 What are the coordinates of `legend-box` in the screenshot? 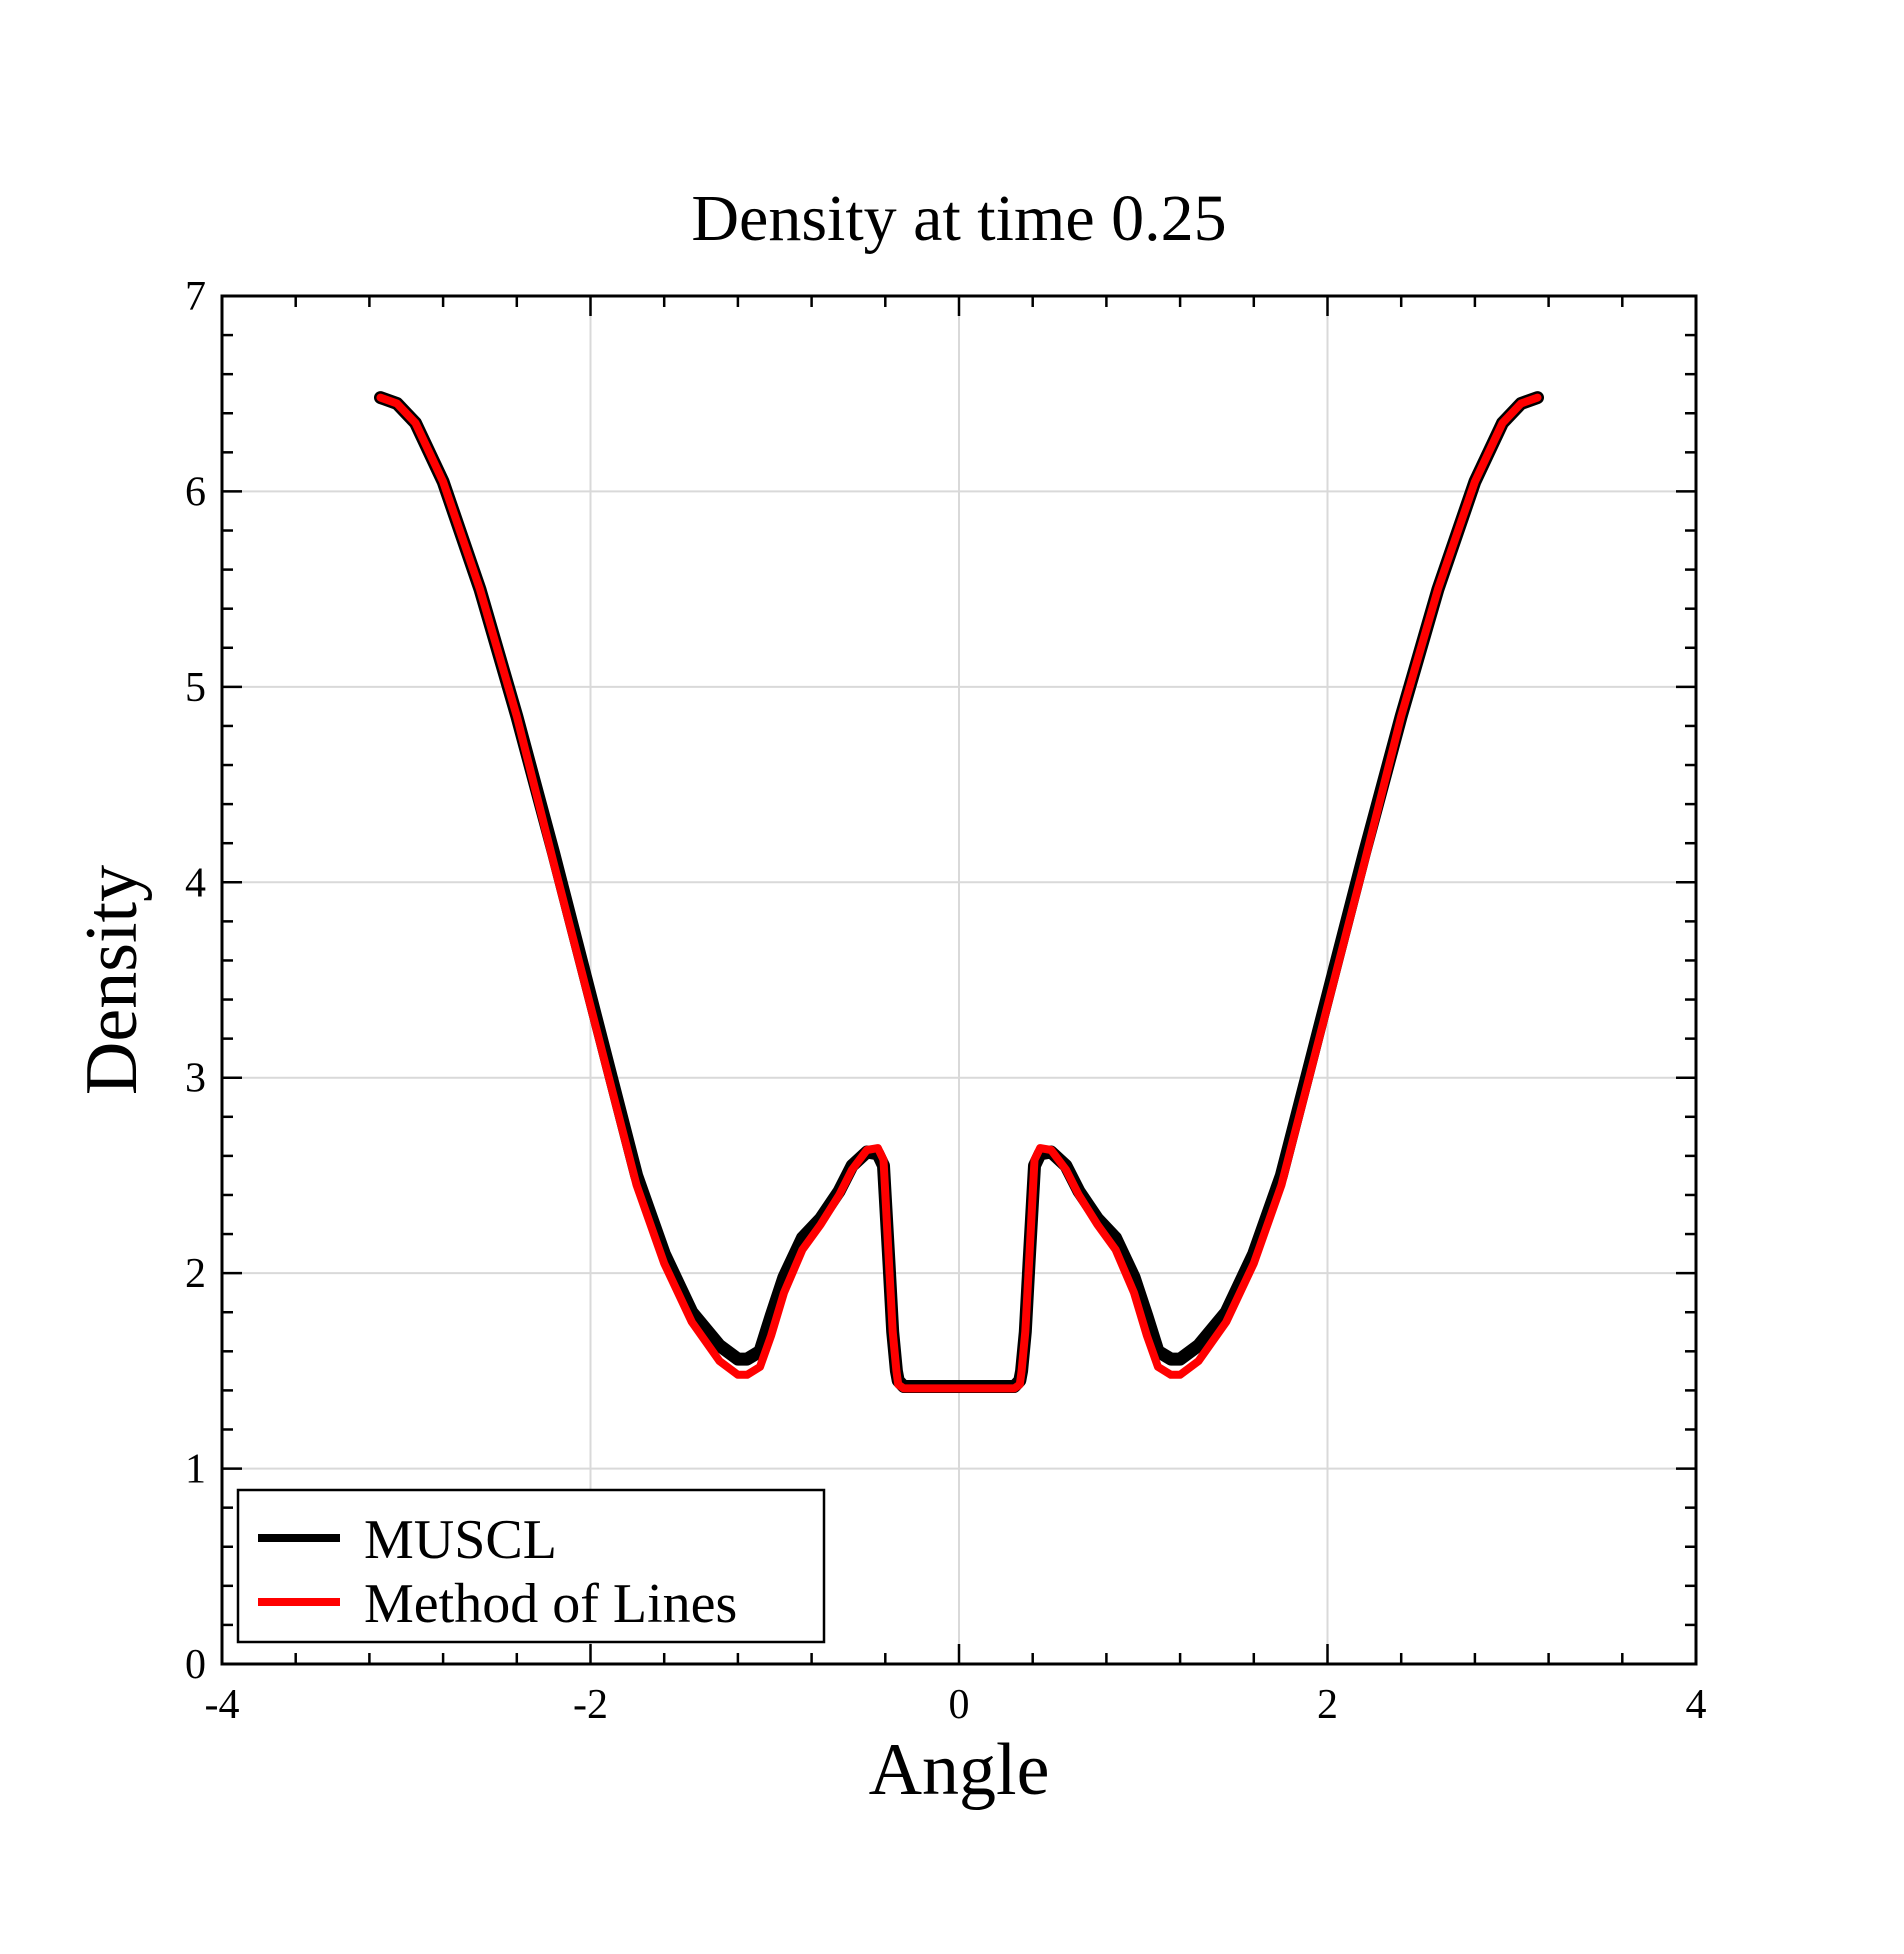 It's located at (531, 1566).